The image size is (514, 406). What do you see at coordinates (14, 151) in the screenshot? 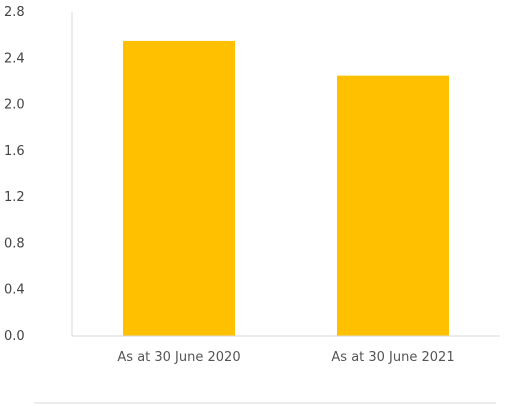
I see `y-tick-label: 1.6` at bounding box center [14, 151].